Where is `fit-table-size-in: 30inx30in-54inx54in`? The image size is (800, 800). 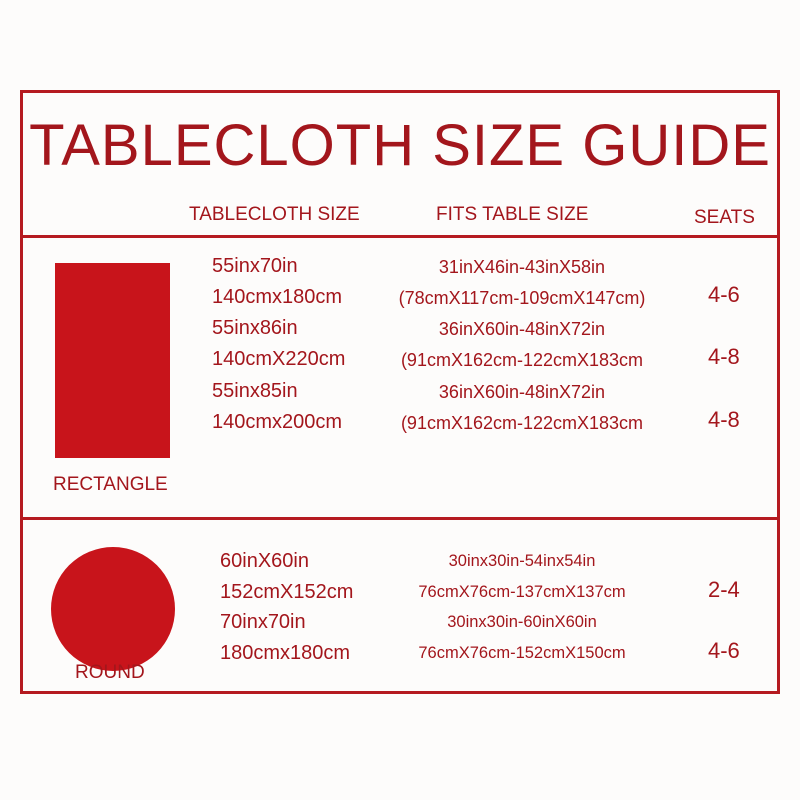
fit-table-size-in: 30inx30in-54inx54in is located at coordinates (522, 561).